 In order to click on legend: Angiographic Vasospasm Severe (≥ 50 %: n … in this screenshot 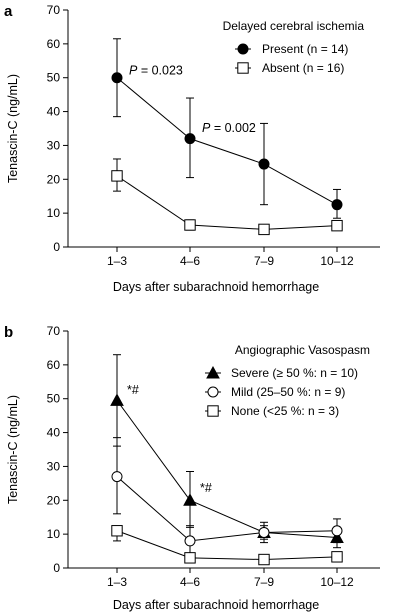, I will do `click(287, 380)`.